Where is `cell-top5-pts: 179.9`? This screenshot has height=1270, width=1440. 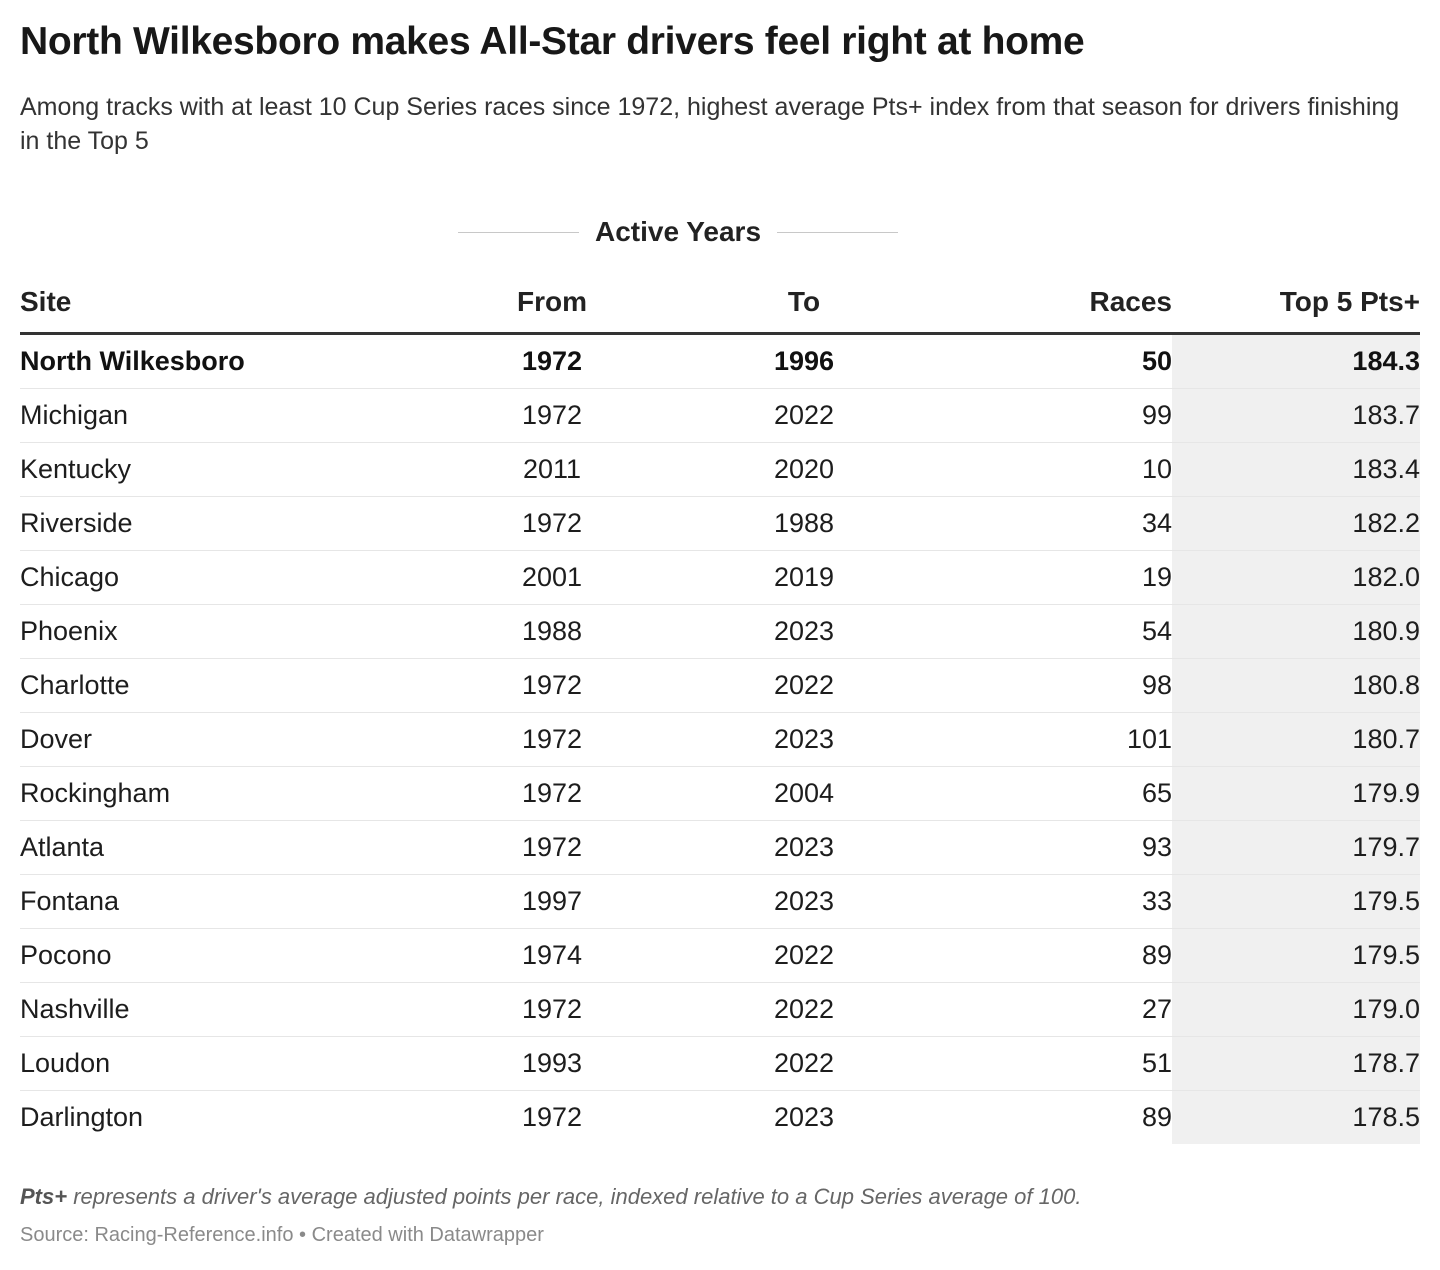
cell-top5-pts: 179.9 is located at coordinates (1296, 793).